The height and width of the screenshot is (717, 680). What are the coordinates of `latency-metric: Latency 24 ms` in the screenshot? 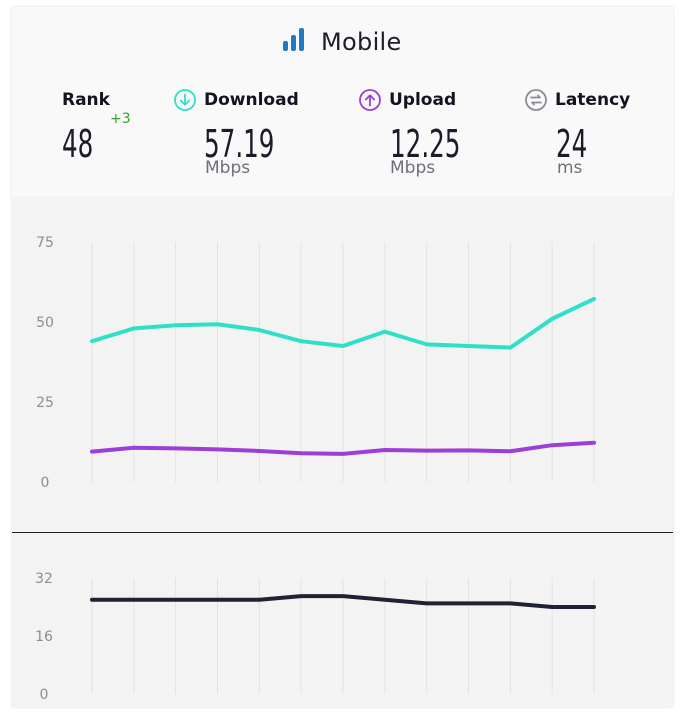 It's located at (577, 138).